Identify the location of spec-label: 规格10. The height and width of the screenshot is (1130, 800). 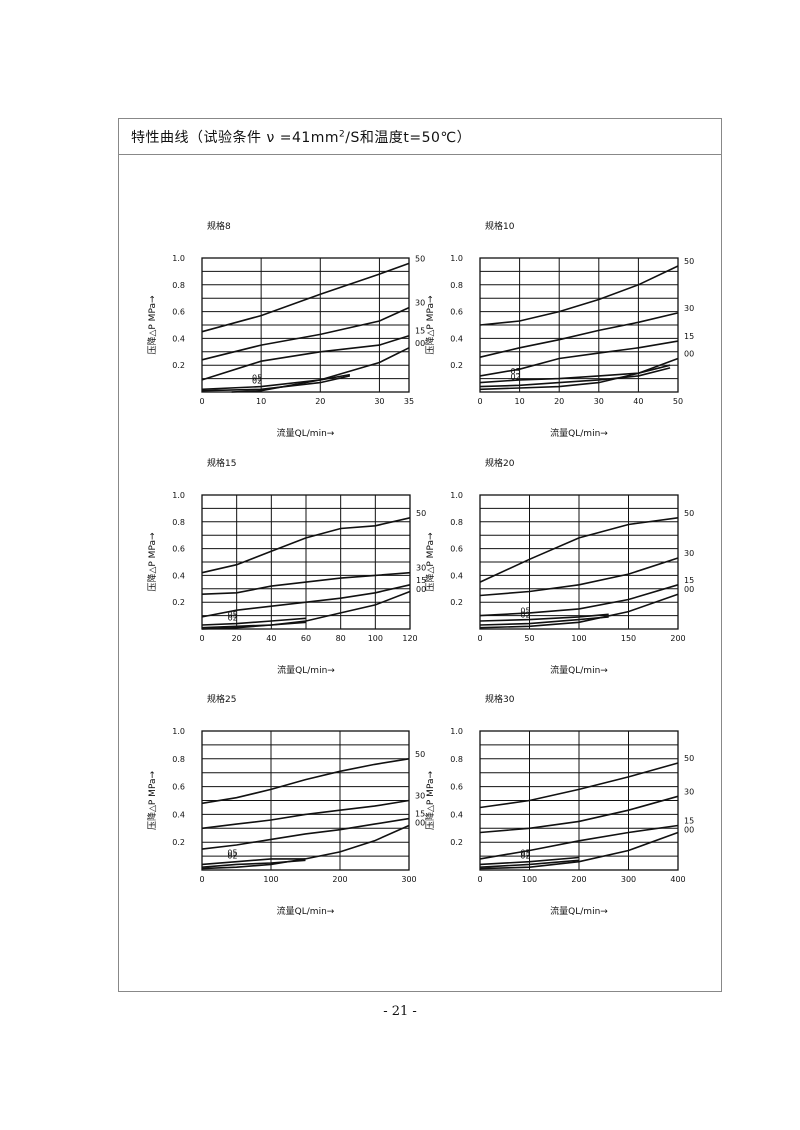
(500, 226).